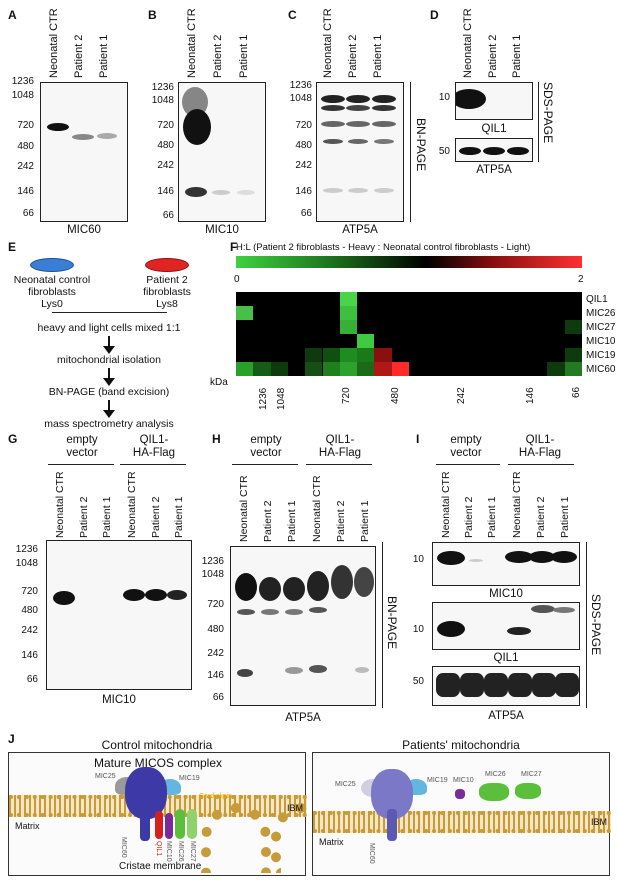  Describe the element at coordinates (109, 360) in the screenshot. I see `workflow-step: mitochondrial isolation` at that location.